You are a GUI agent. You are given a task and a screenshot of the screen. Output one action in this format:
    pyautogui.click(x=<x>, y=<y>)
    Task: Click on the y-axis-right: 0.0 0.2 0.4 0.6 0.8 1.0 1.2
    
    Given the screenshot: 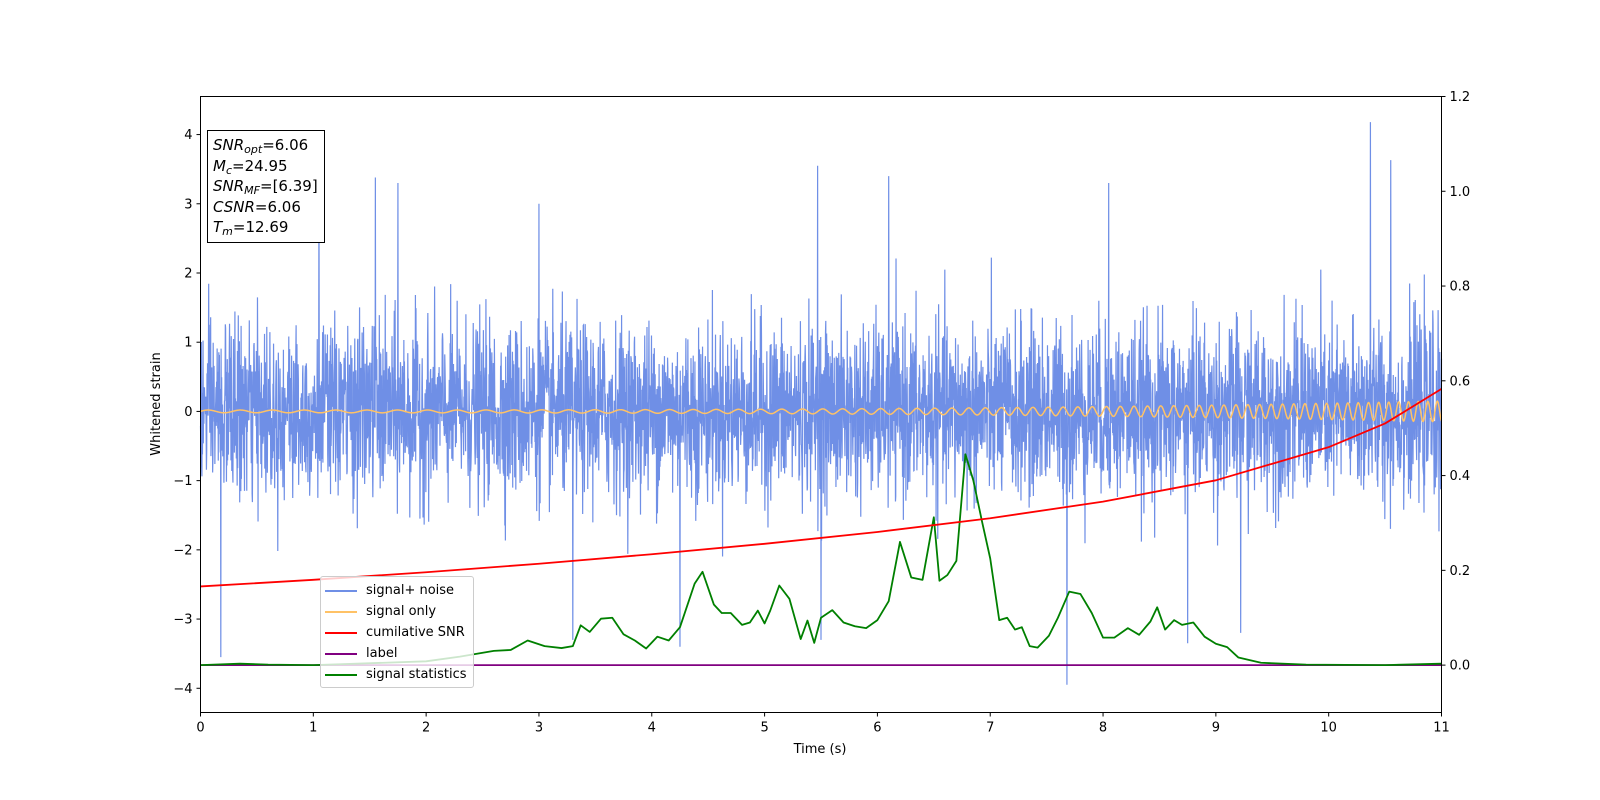 What is the action you would take?
    pyautogui.click(x=1456, y=382)
    